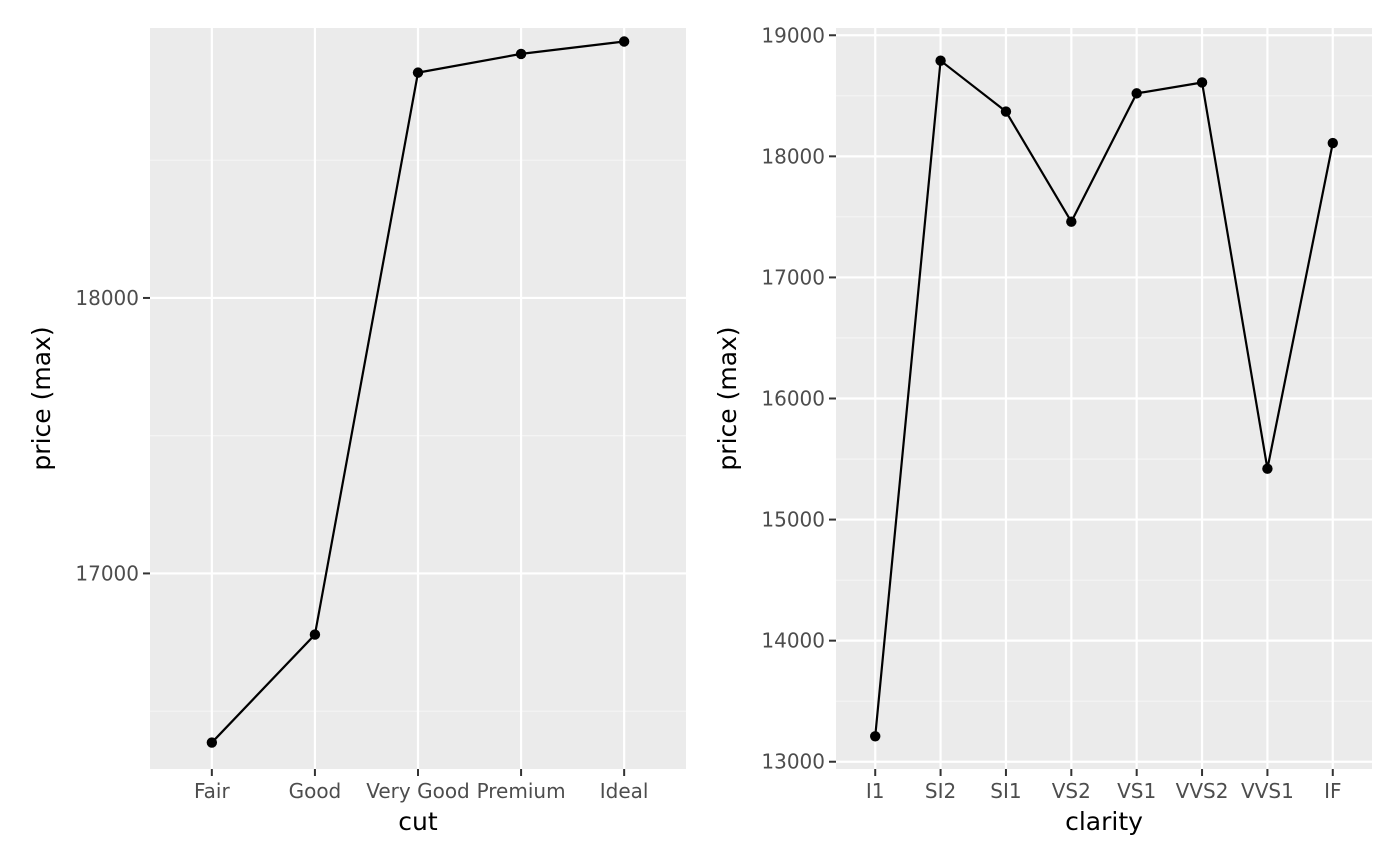 Image resolution: width=1400 pixels, height=866 pixels. Describe the element at coordinates (1202, 791) in the screenshot. I see `x-tick-label: VVS2` at that location.